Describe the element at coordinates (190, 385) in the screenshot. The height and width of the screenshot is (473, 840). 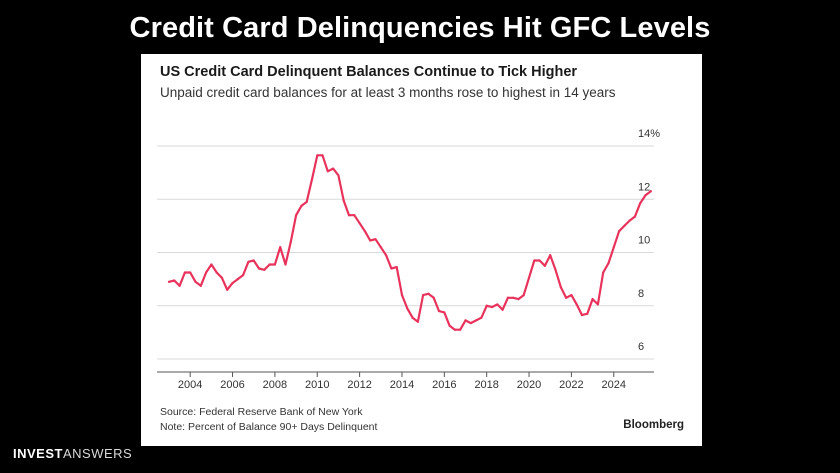
I see `x-tick-label-2004: 2004` at that location.